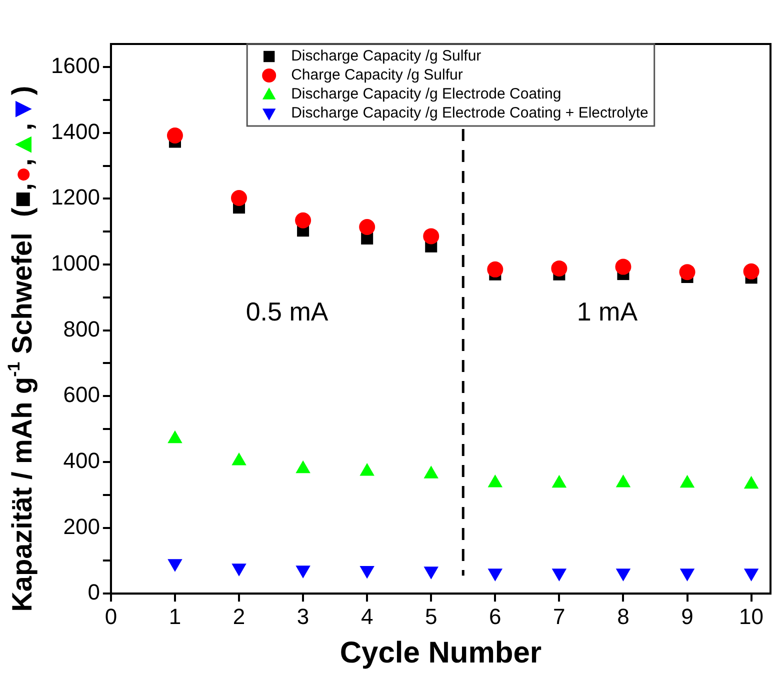 The height and width of the screenshot is (680, 779). Describe the element at coordinates (111, 616) in the screenshot. I see `x-tick-label: 0` at that location.